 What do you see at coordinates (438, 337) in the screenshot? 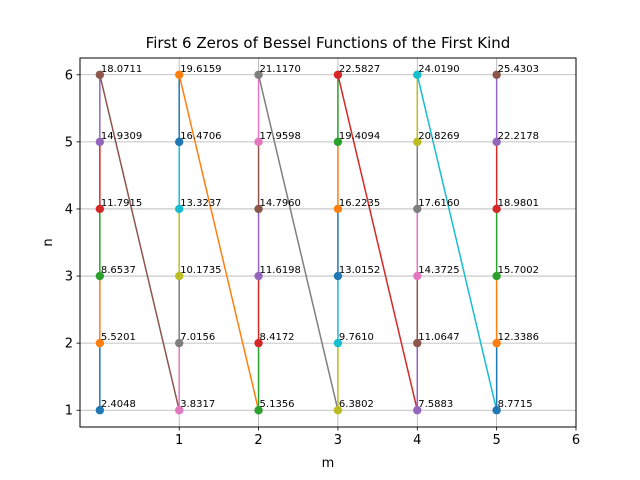
I see `zero-value-label: 11.0647` at bounding box center [438, 337].